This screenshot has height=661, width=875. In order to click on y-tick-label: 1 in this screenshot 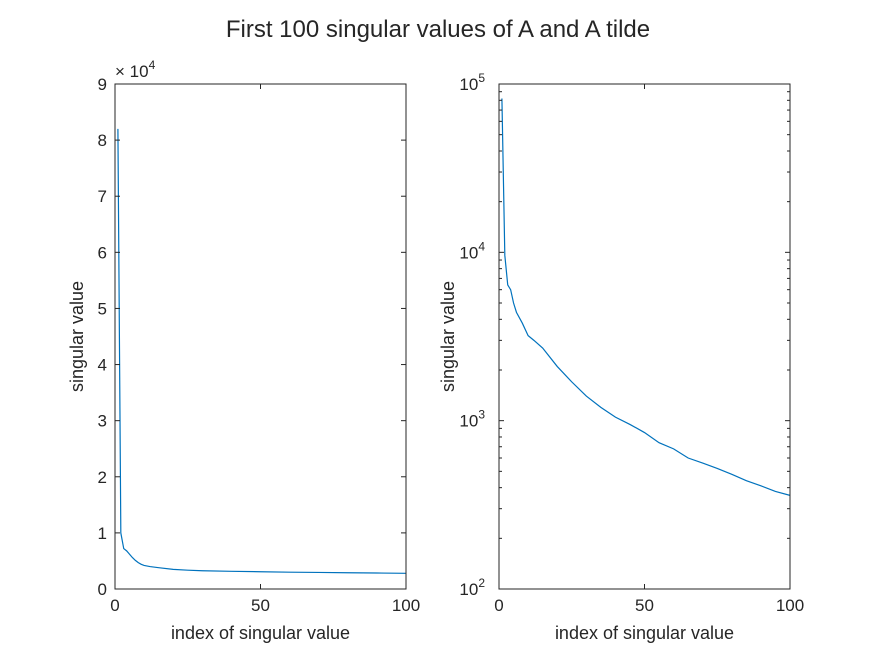, I will do `click(102, 533)`.